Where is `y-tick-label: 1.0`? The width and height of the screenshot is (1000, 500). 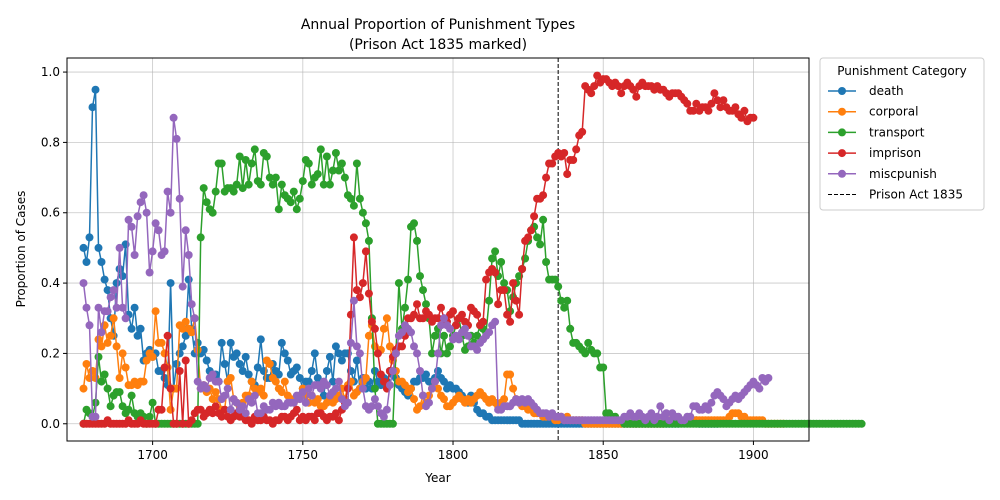 y-tick-label: 1.0 is located at coordinates (50, 72).